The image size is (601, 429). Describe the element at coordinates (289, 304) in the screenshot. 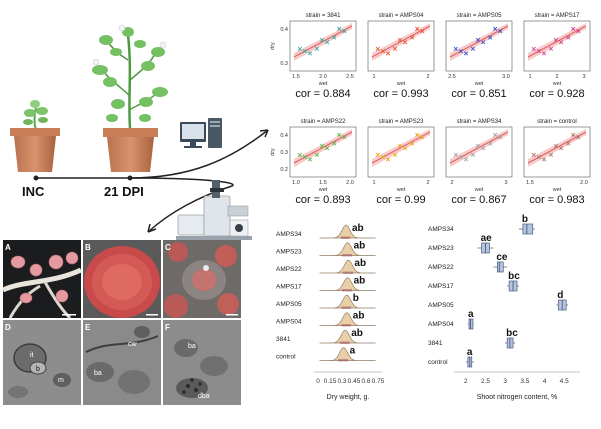

I see `ridge-category-label: AMPS05` at that location.